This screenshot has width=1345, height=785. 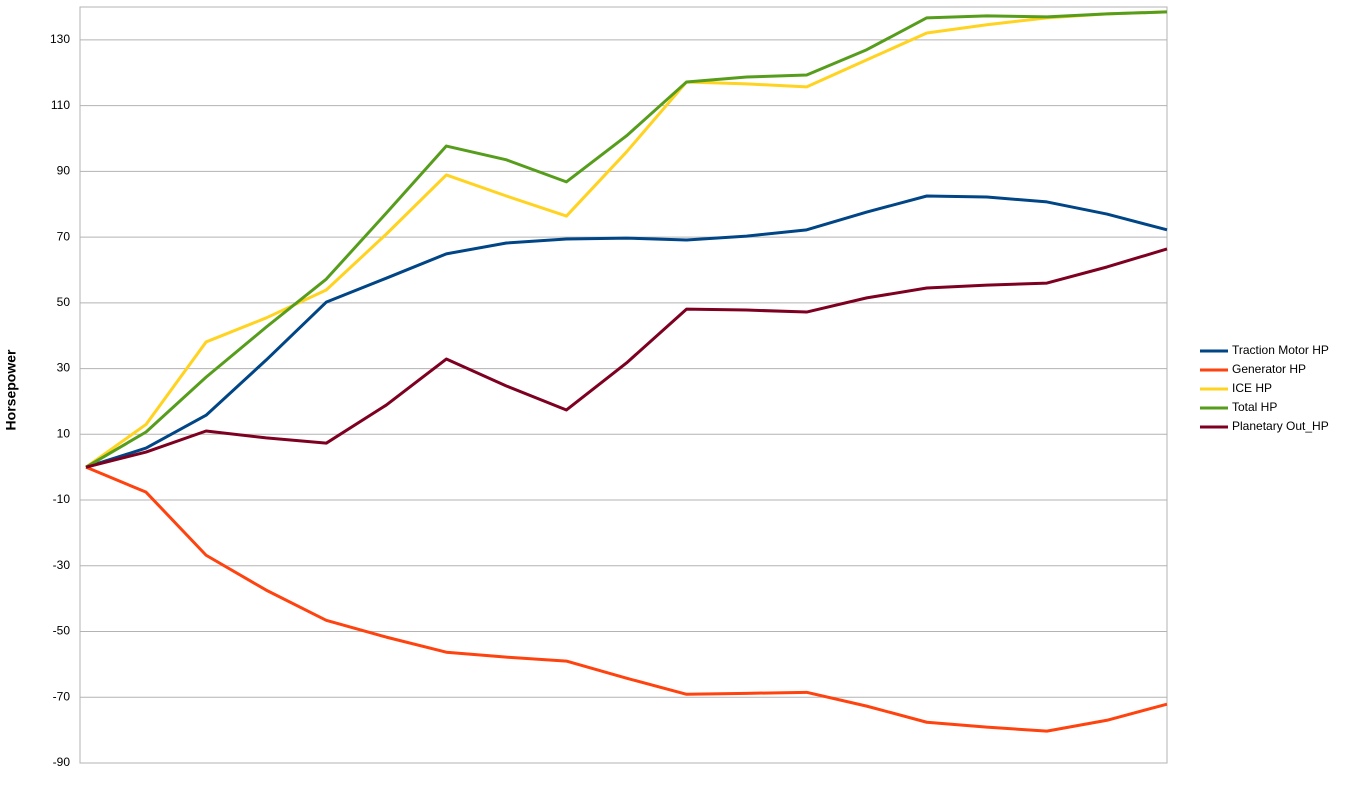 I want to click on y-tick-label: -70, so click(x=62, y=696).